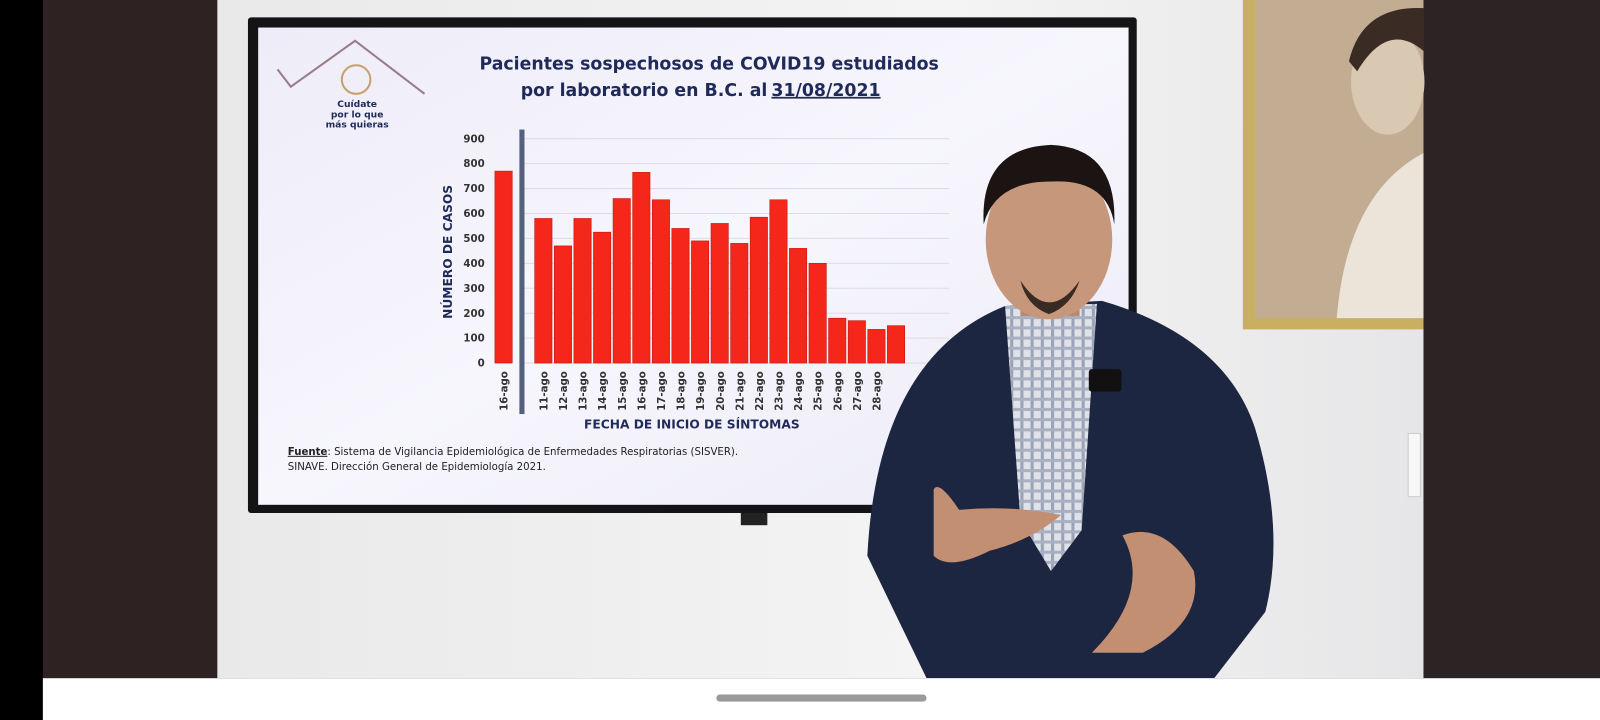 The width and height of the screenshot is (1600, 720). I want to click on y-tick-label: 900, so click(473, 139).